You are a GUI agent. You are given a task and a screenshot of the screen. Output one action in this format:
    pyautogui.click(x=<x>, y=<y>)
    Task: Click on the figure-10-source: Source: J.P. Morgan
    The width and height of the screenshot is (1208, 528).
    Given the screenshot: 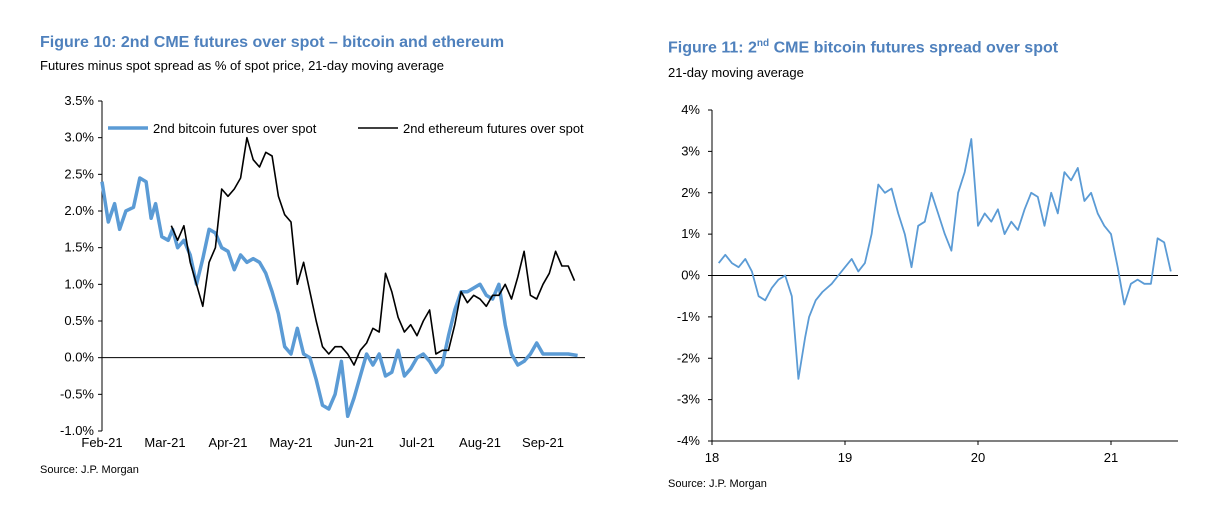 What is the action you would take?
    pyautogui.click(x=89, y=470)
    